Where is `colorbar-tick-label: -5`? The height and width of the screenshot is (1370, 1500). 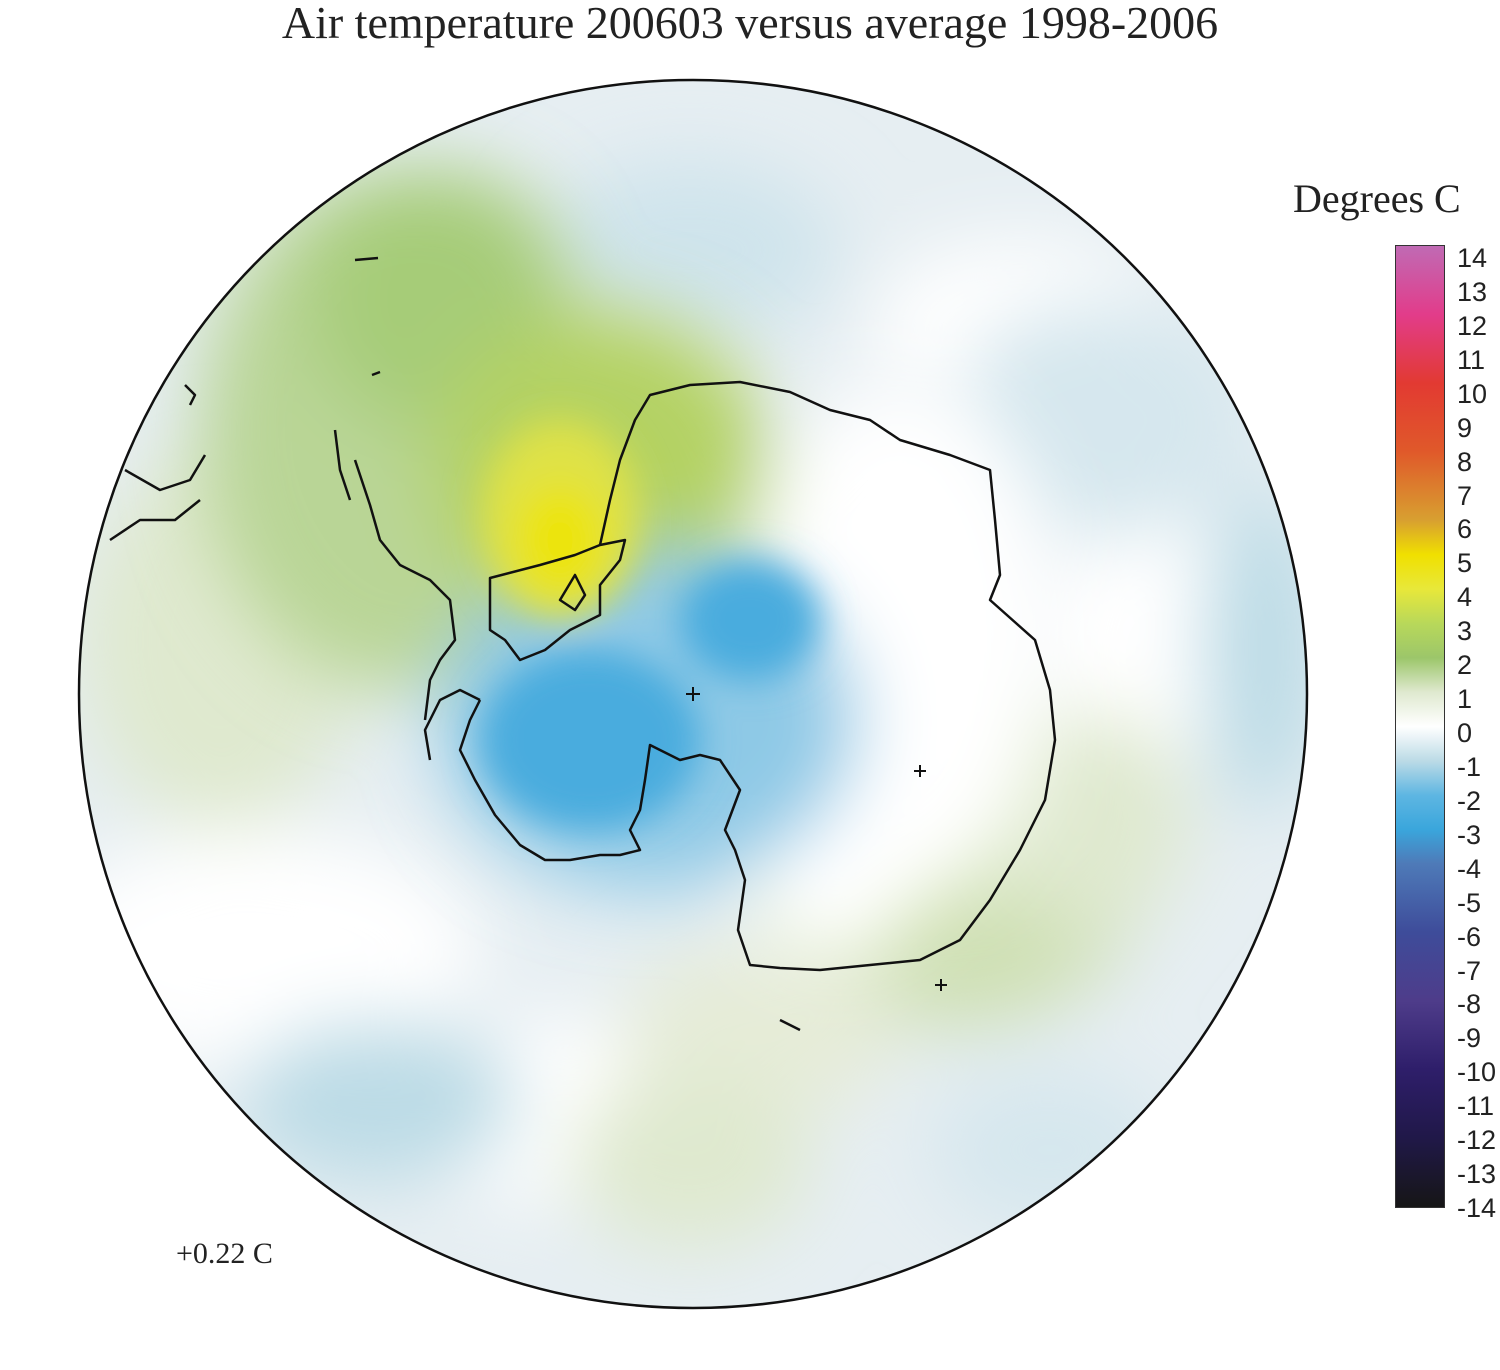
colorbar-tick-label: -5 is located at coordinates (1469, 902).